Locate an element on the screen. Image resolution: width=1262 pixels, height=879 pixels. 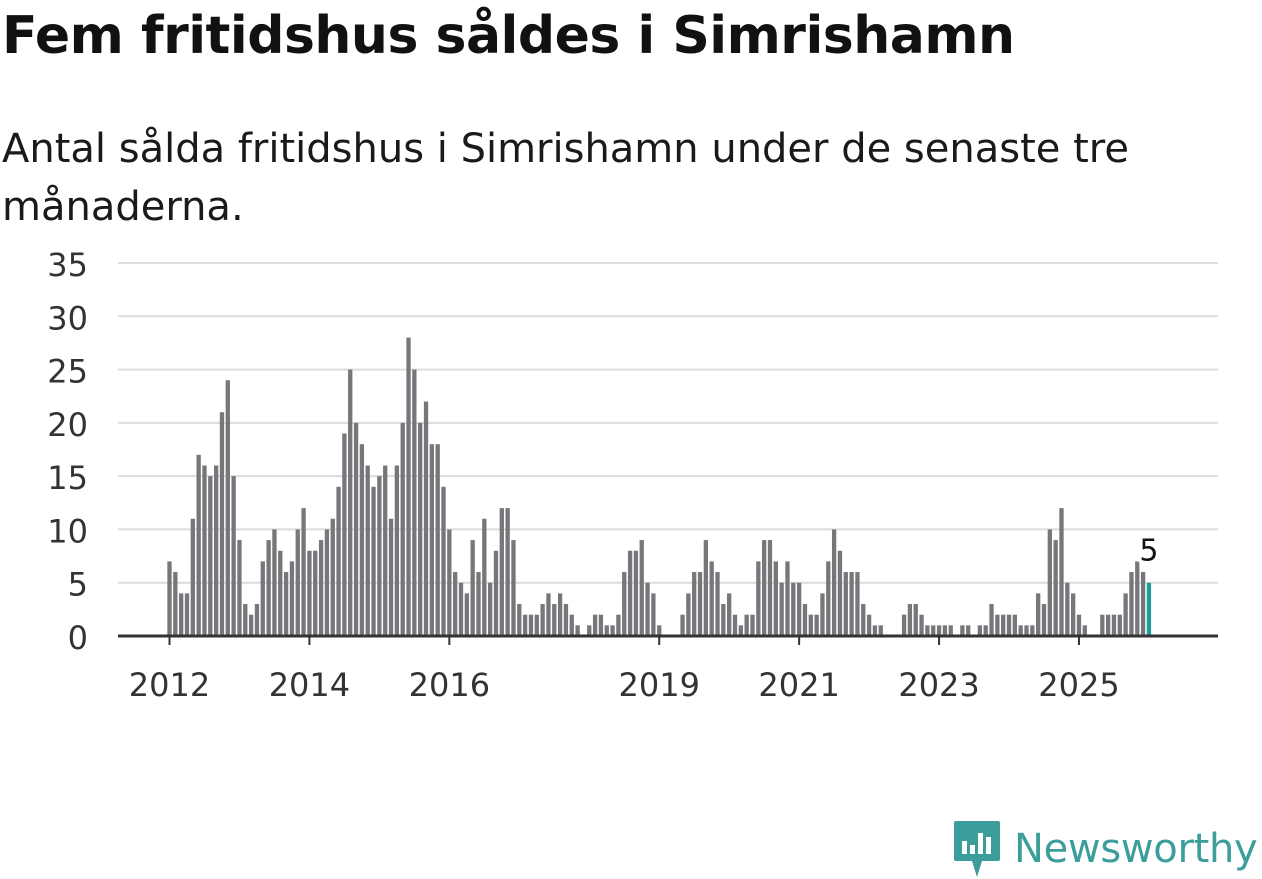
x-tick-label: 2016 is located at coordinates (449, 685).